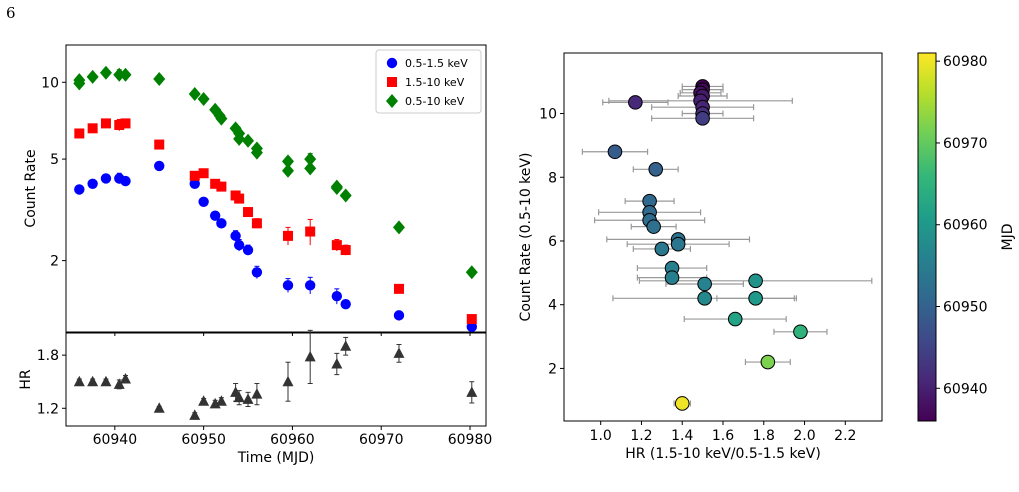 The height and width of the screenshot is (492, 1019). Describe the element at coordinates (526, 237) in the screenshot. I see `y-axis-label: Count Rate (0.5-10 keV)` at that location.